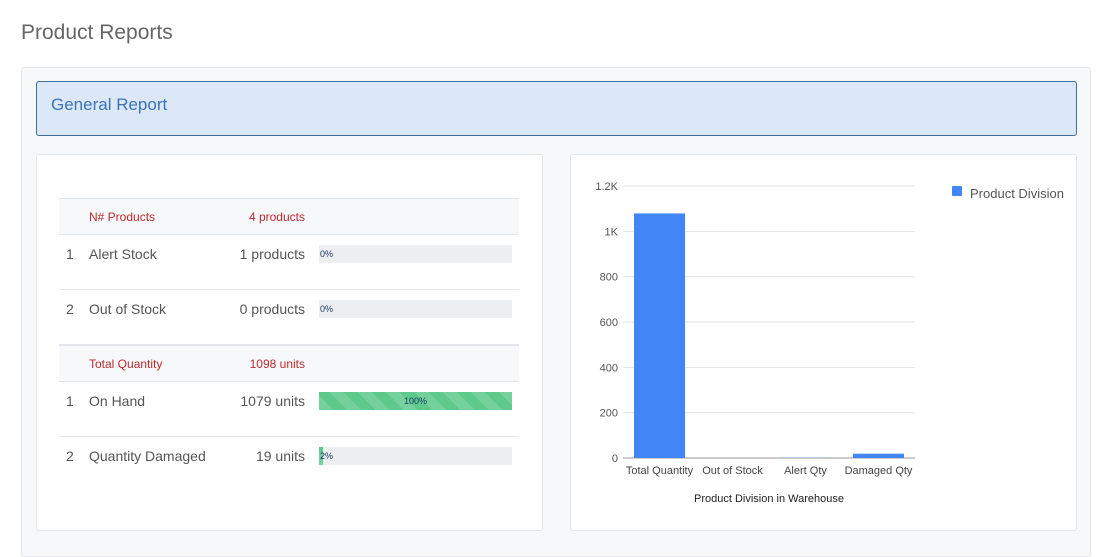 The width and height of the screenshot is (1110, 557). What do you see at coordinates (805, 471) in the screenshot?
I see `x-tick-label: Alert Qty` at bounding box center [805, 471].